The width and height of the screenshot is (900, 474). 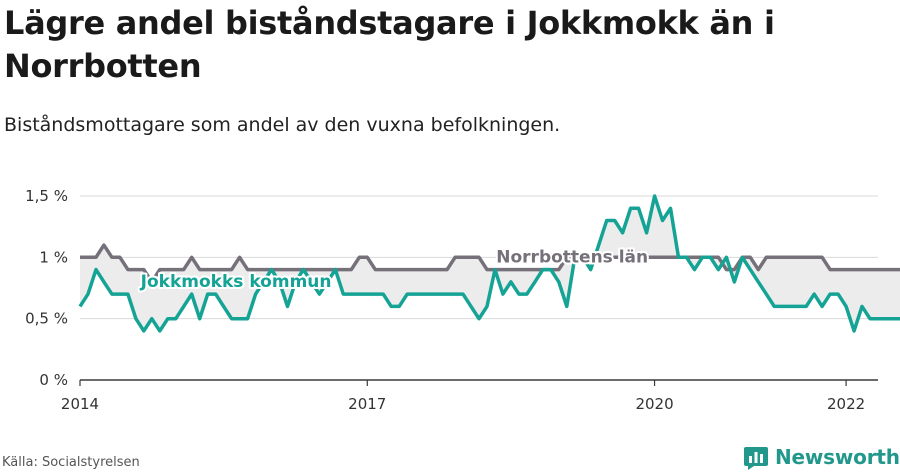 I want to click on source-note: Källa: Socialstyrelsen, so click(x=71, y=462).